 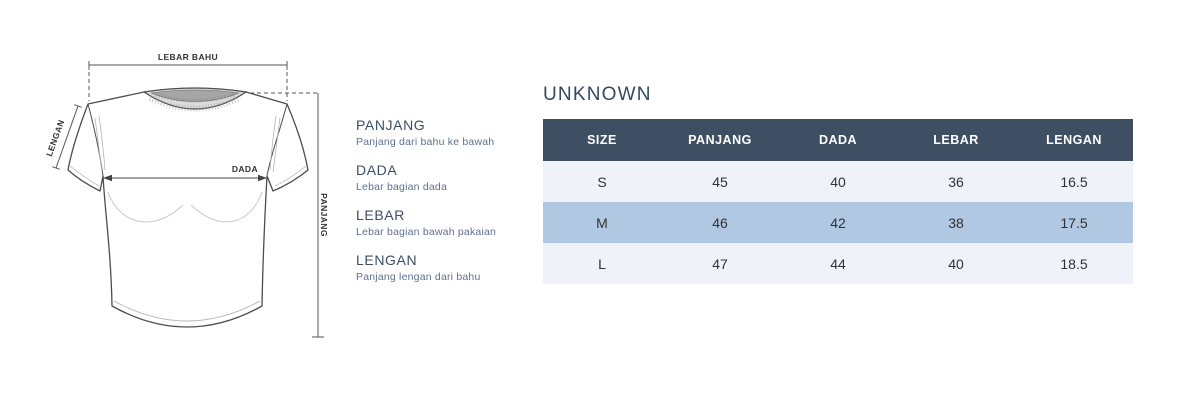 I want to click on right-armhole-seam, so click(x=277, y=140).